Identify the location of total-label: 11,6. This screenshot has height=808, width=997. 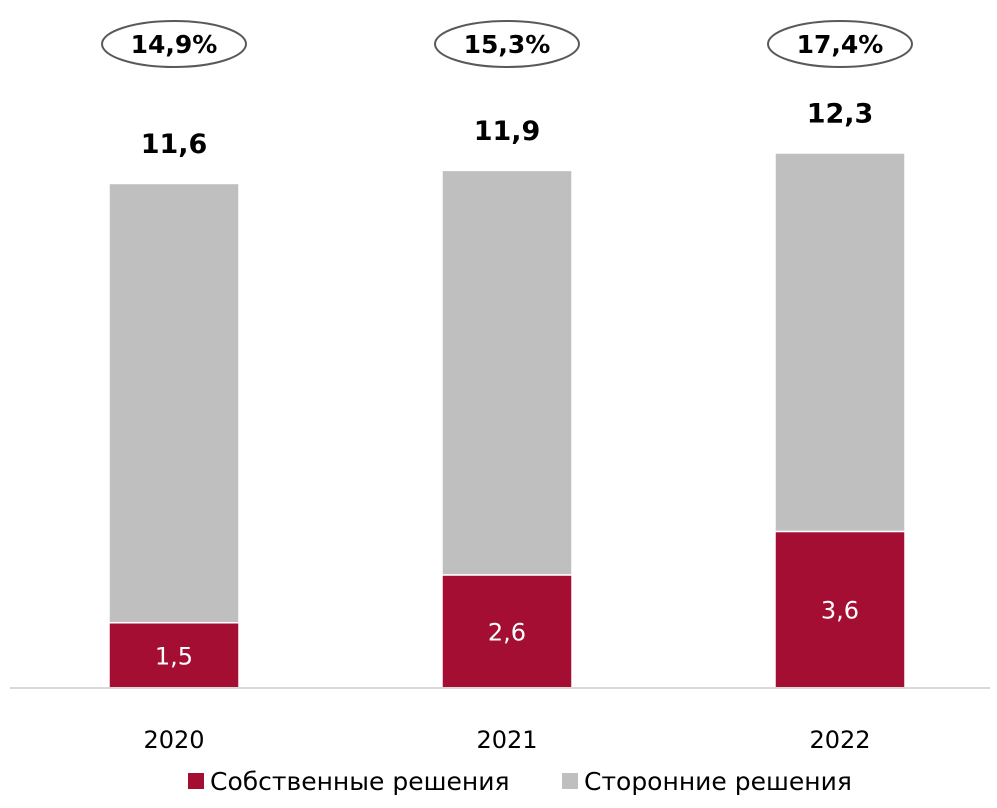
(174, 144).